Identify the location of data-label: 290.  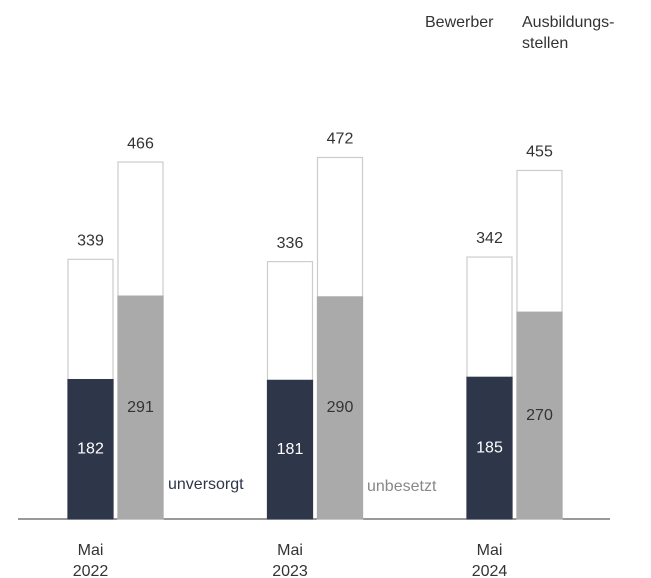
(340, 407).